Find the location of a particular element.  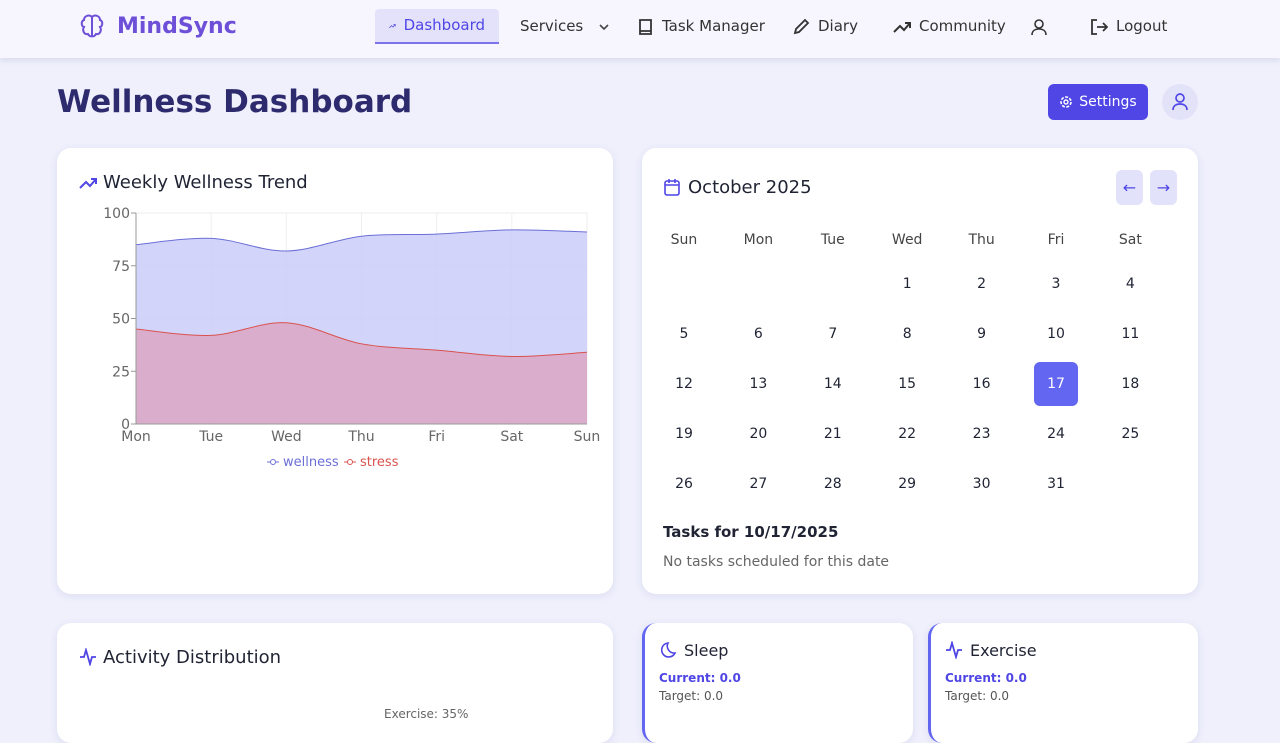

card-title: Weekly Wellness Trend is located at coordinates (205, 182).